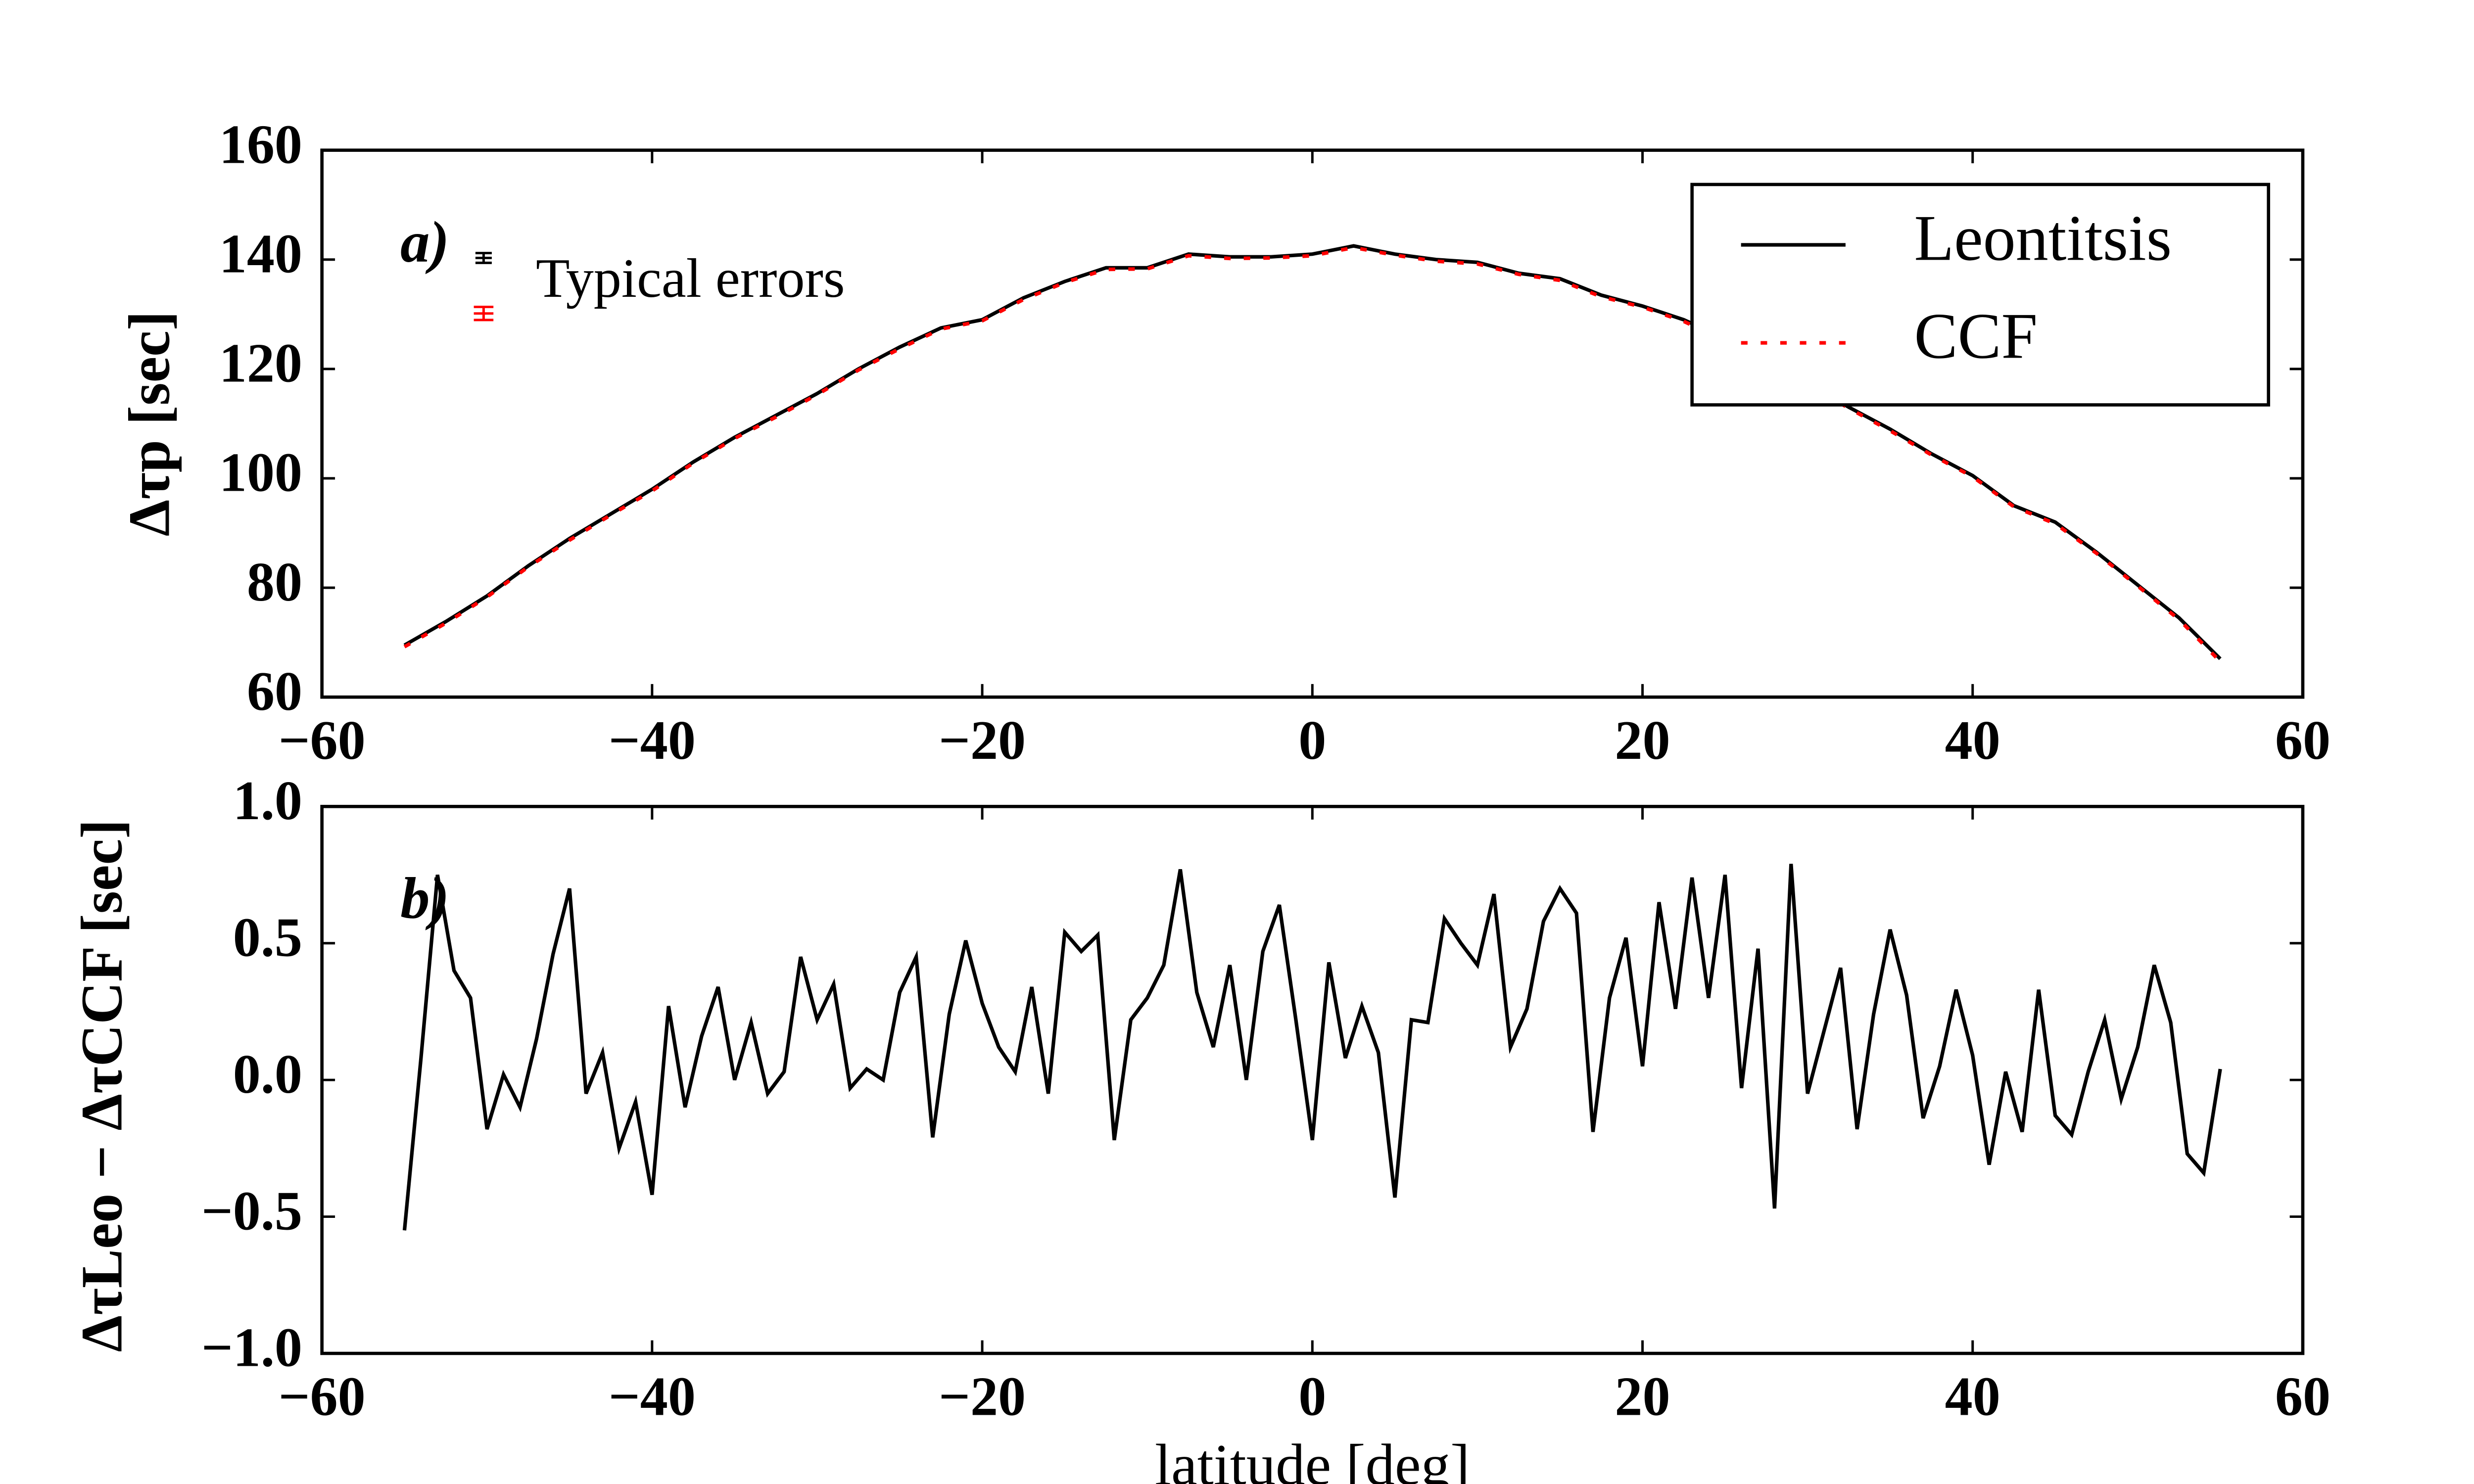 The height and width of the screenshot is (1484, 2474). Describe the element at coordinates (260, 144) in the screenshot. I see `y-tick-label: 160` at that location.